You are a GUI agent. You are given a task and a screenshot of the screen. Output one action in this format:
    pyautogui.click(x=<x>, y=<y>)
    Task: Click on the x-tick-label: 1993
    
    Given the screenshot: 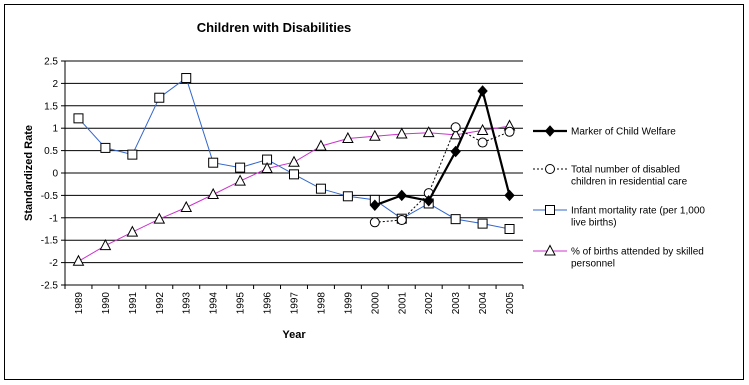 What is the action you would take?
    pyautogui.click(x=187, y=303)
    